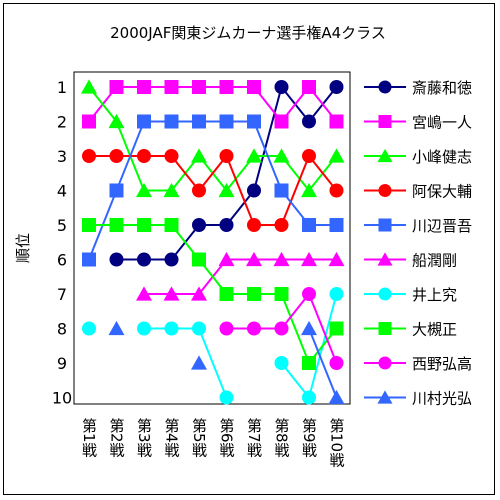 This screenshot has width=500, height=500. I want to click on x-tick-label: 第8戦, so click(282, 438).